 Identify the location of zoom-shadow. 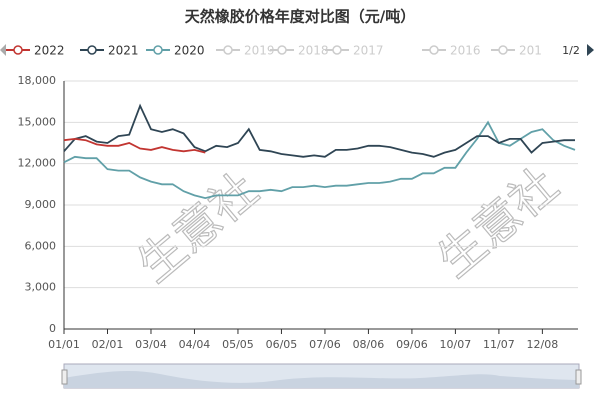
(321, 379).